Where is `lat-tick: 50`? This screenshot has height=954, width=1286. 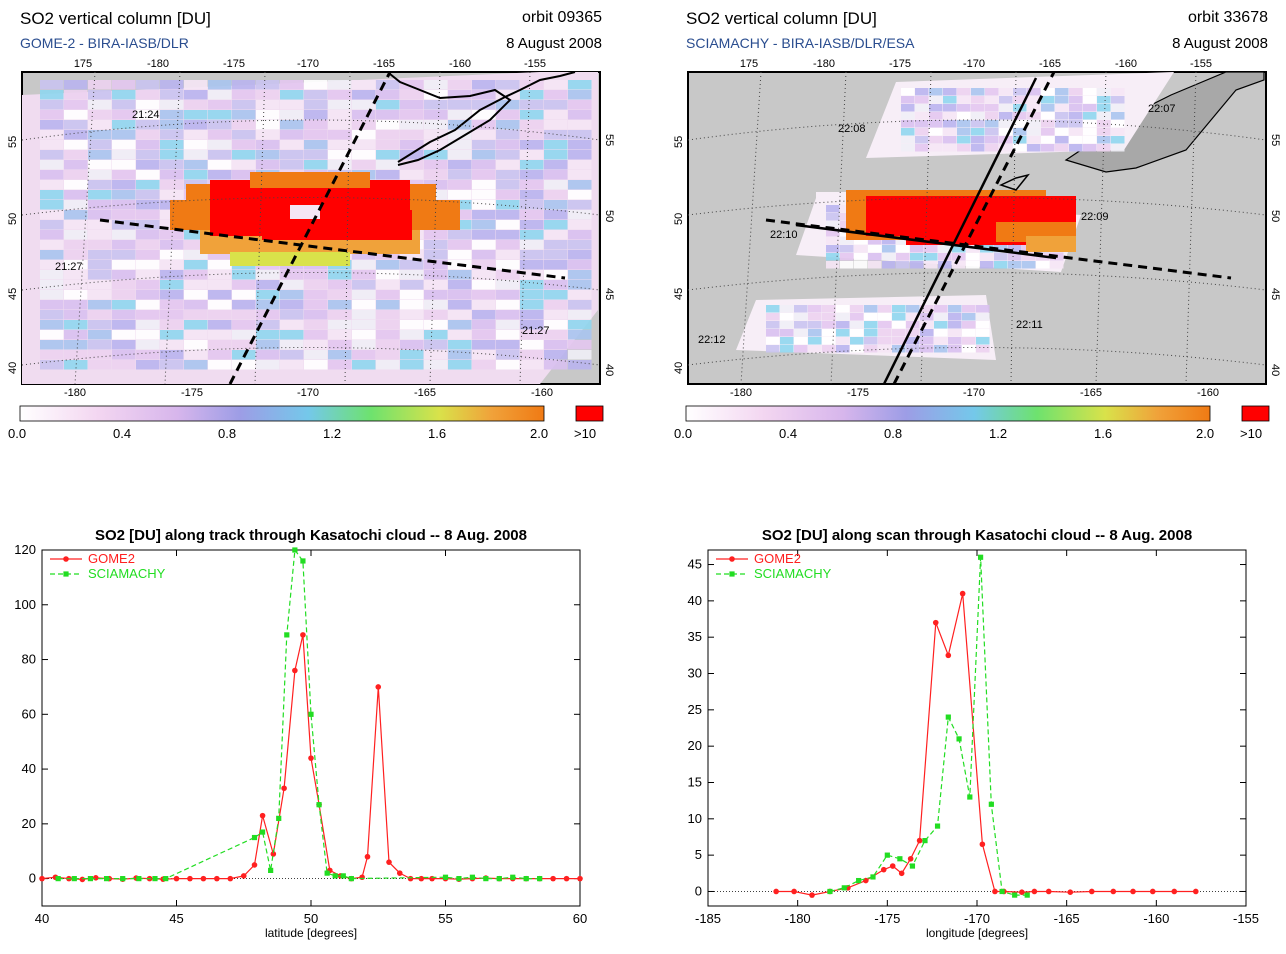 lat-tick: 50 is located at coordinates (609, 216).